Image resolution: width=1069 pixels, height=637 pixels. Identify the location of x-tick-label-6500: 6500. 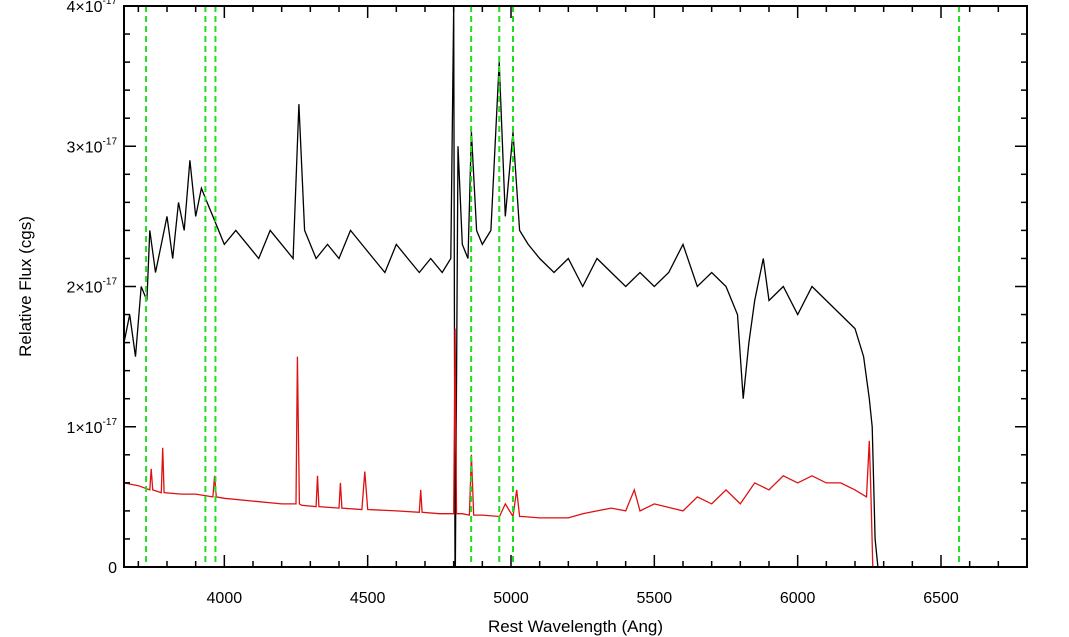
(941, 598).